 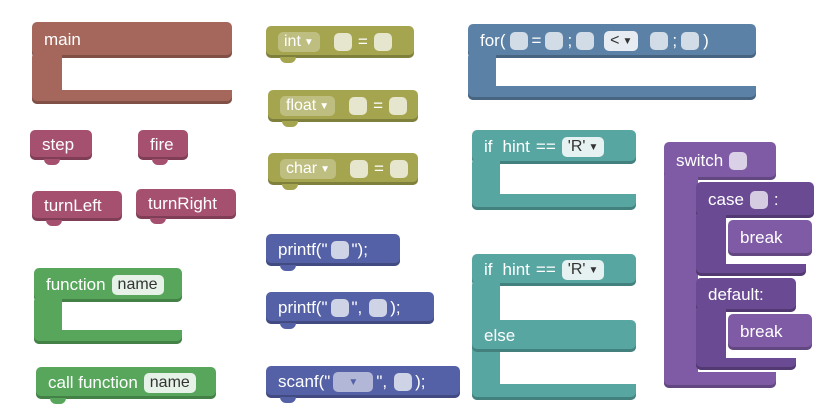 What do you see at coordinates (382, 42) in the screenshot?
I see `int-value-slot` at bounding box center [382, 42].